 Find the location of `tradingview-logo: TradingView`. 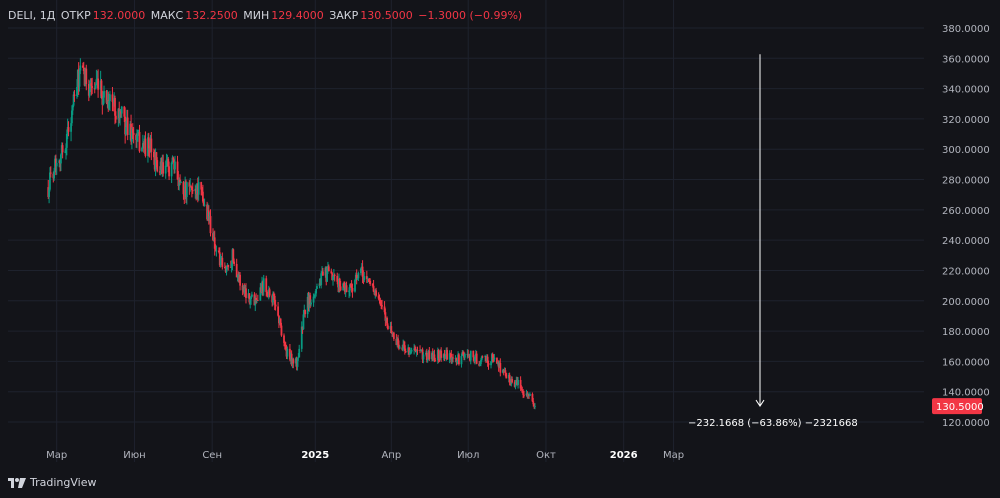

tradingview-logo: TradingView is located at coordinates (52, 482).